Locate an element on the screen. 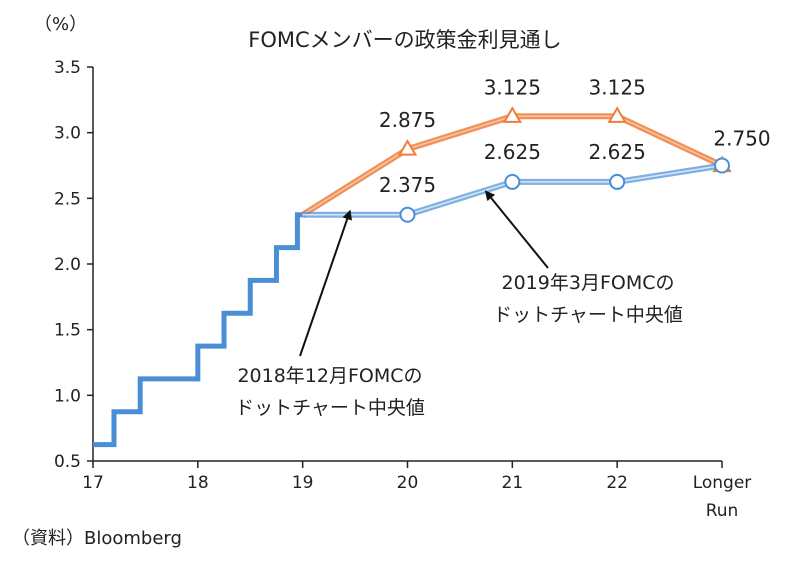 Image resolution: width=800 pixels, height=565 pixels. data-labels: 2.375 2.625 2.625 2.875 3.125 3.125 2.750 is located at coordinates (575, 136).